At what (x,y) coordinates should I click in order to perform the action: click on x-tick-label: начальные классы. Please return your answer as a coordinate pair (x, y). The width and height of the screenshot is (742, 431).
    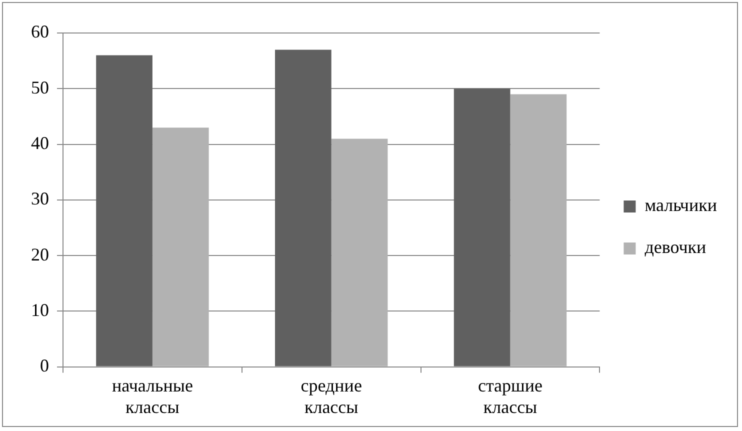
    Looking at the image, I should click on (152, 396).